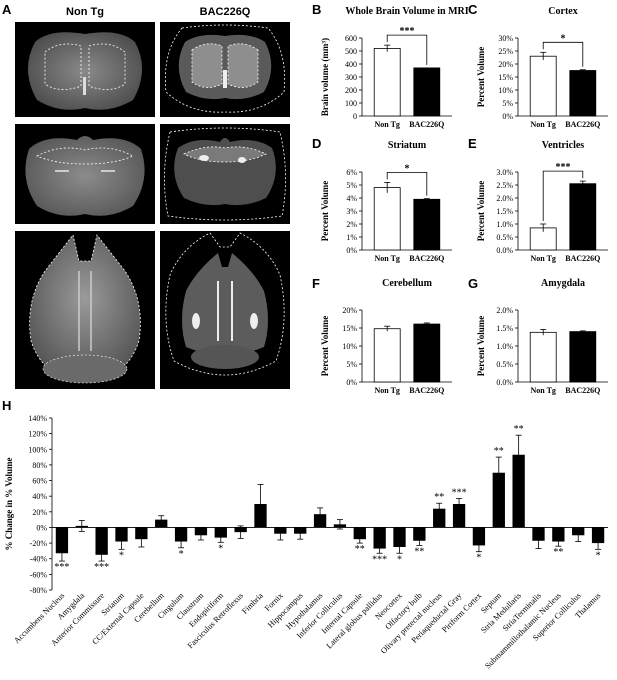  Describe the element at coordinates (351, 77) in the screenshot. I see `y-tick-label: 300` at that location.